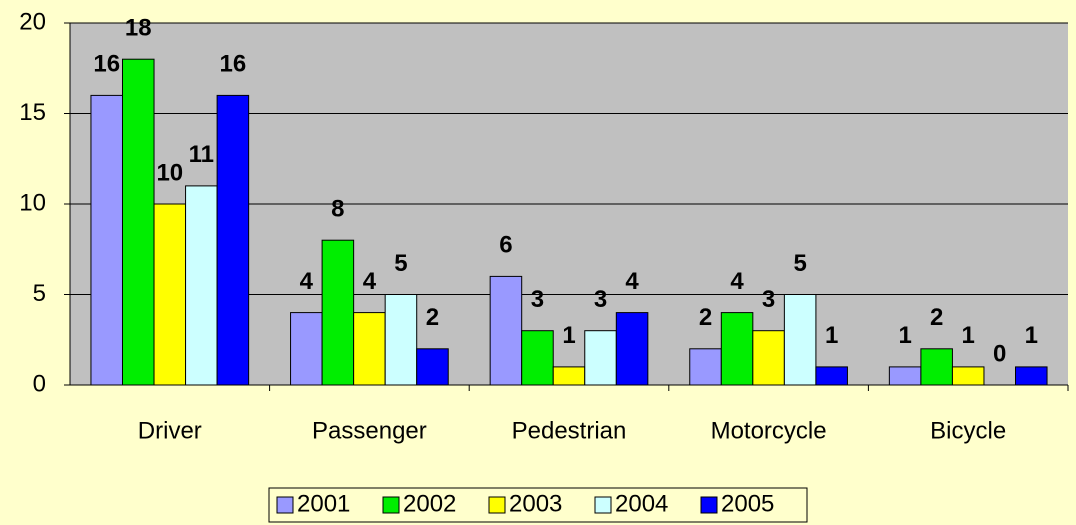 This screenshot has height=525, width=1076. Describe the element at coordinates (323, 503) in the screenshot. I see `legend-label: 2001` at that location.